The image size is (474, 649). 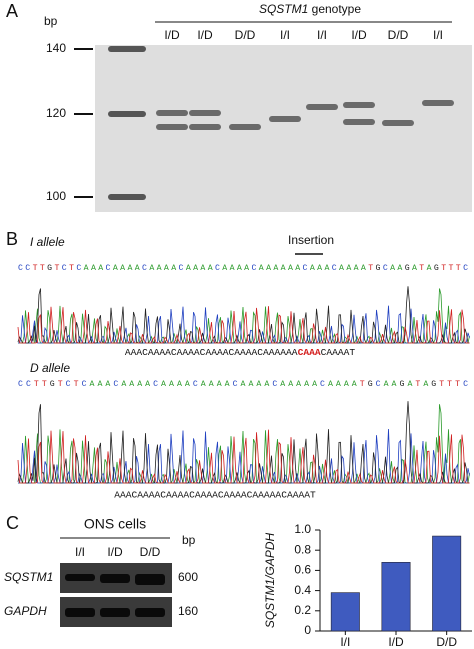 I want to click on title-rest: genotype, so click(x=334, y=9).